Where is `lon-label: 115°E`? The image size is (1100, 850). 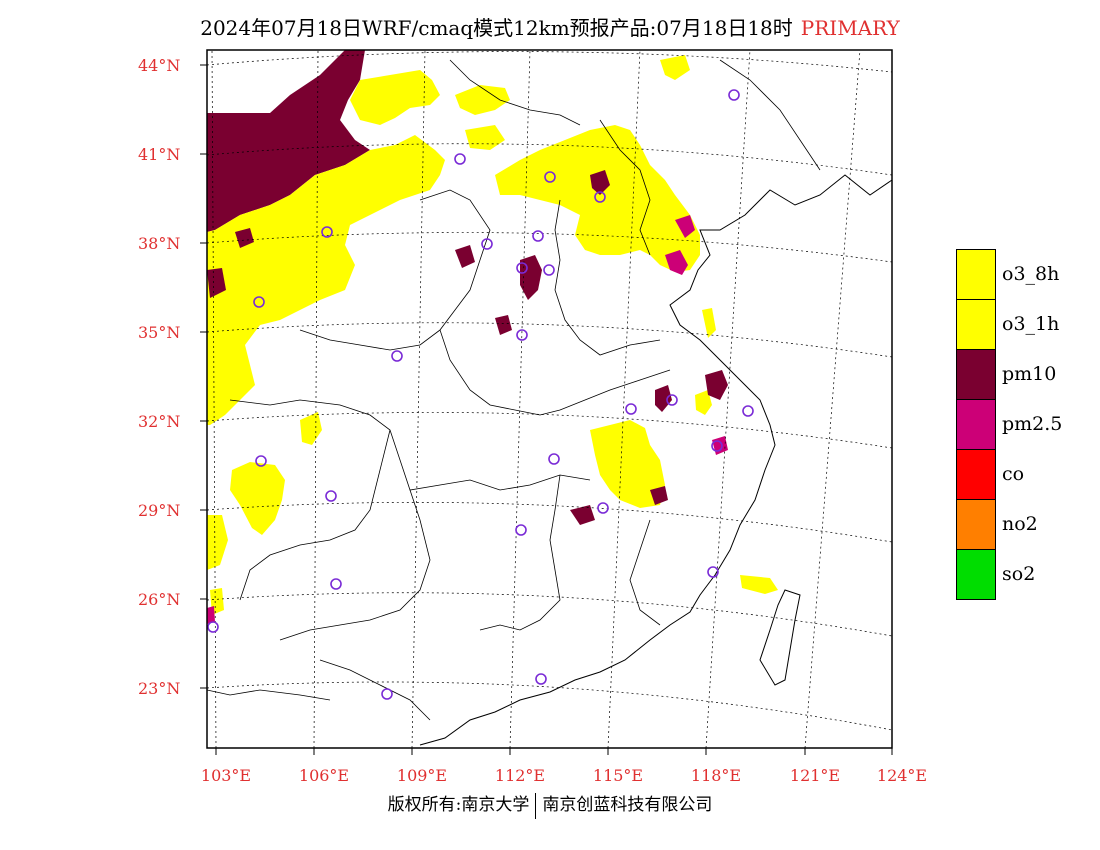 lon-label: 115°E is located at coordinates (618, 775).